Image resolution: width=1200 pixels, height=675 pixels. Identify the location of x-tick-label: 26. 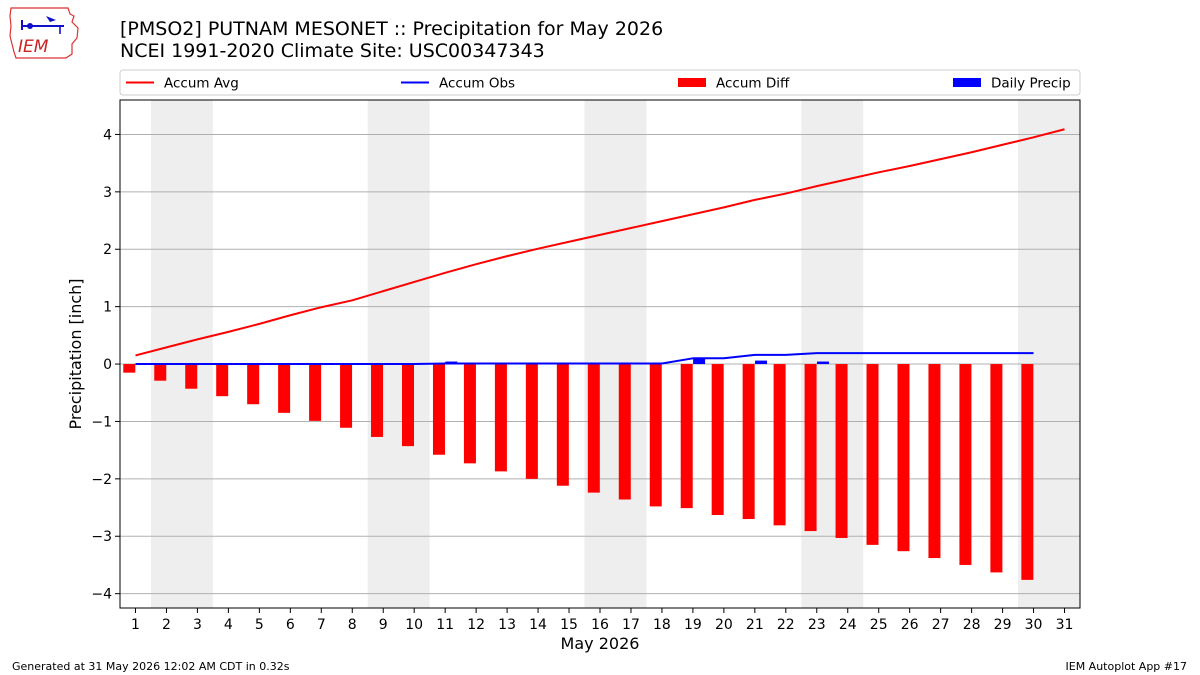
(910, 625).